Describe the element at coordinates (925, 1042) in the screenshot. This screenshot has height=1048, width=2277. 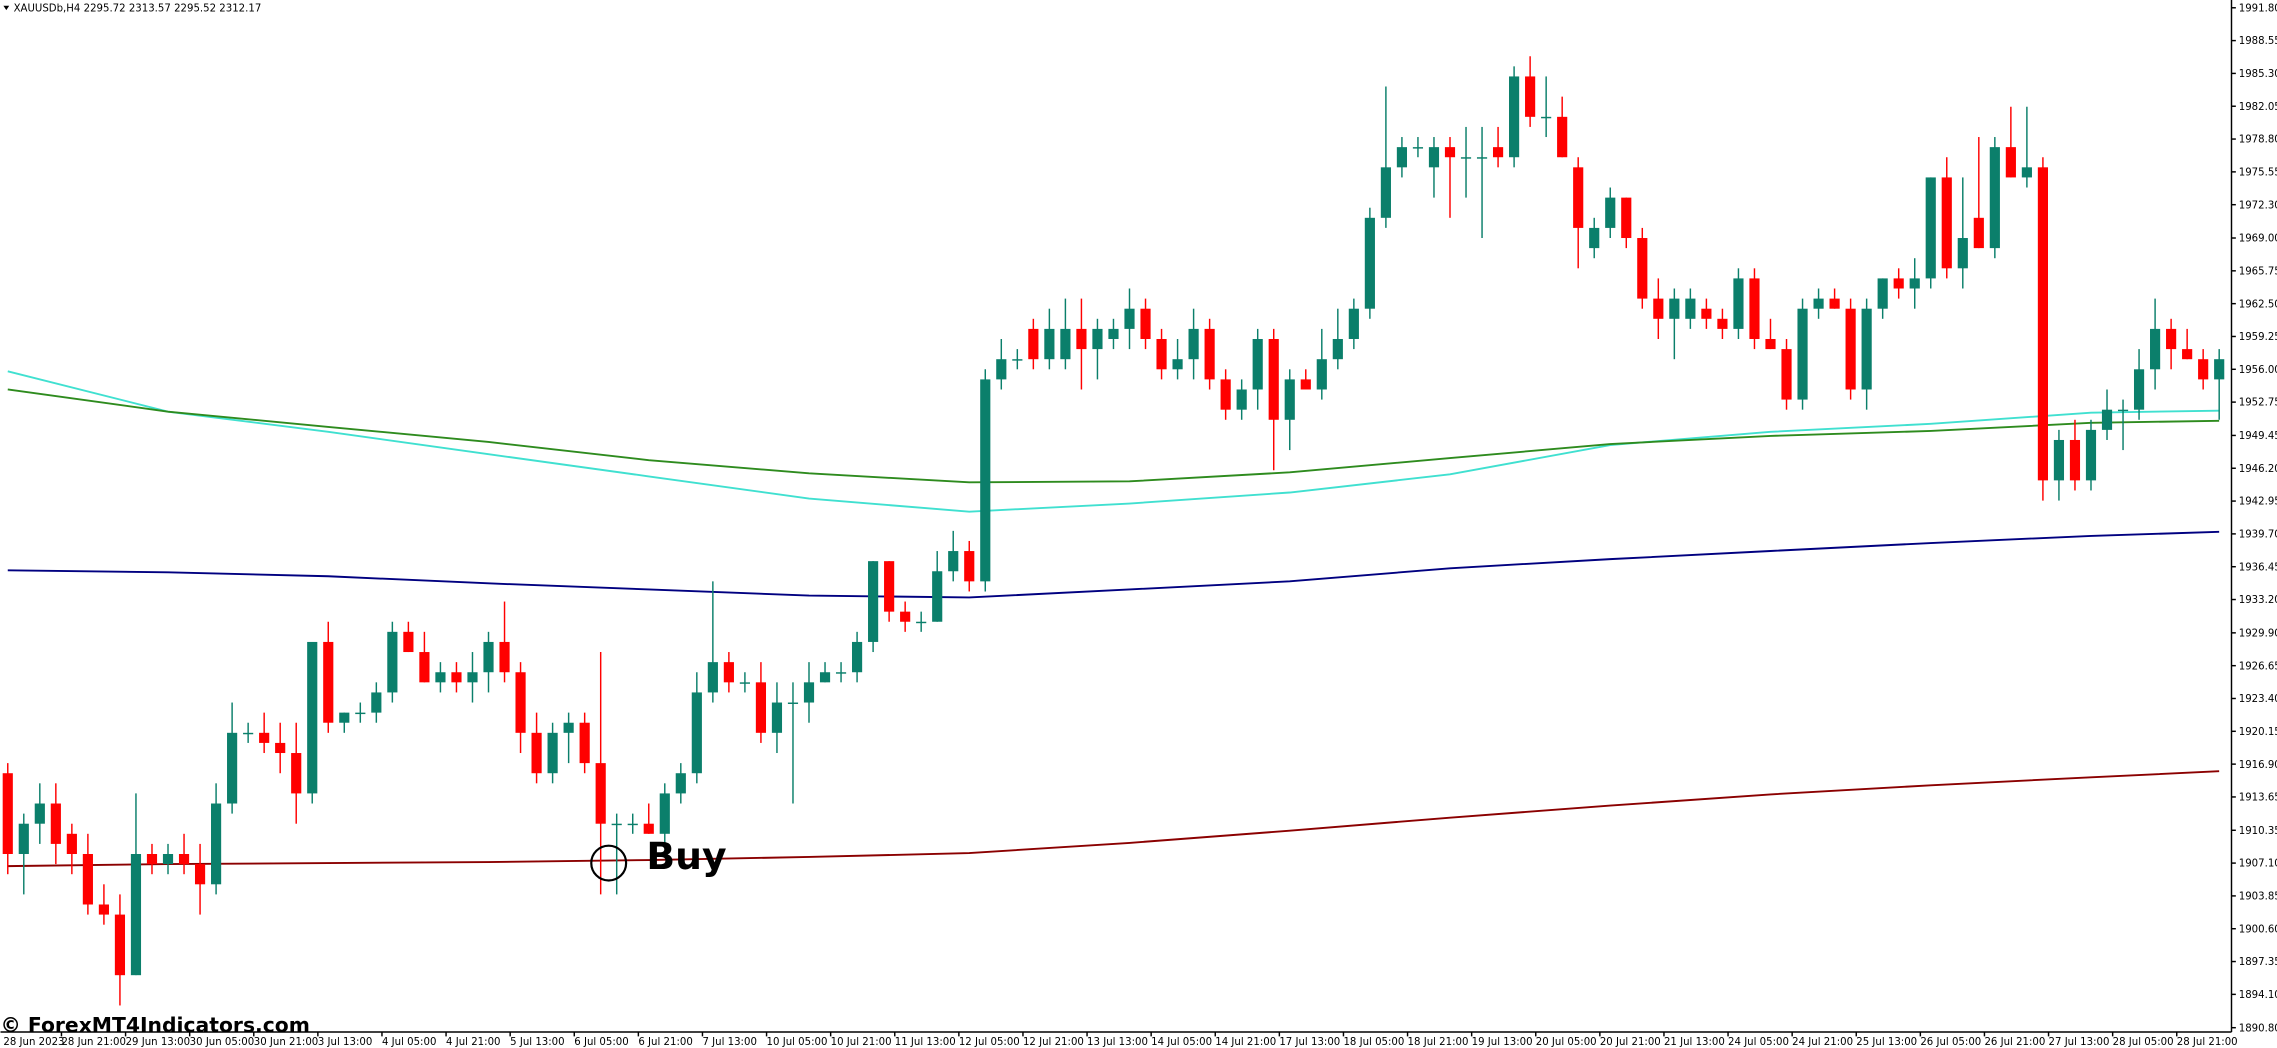
I see `x-tick-label: 11 Jul 13:00` at that location.